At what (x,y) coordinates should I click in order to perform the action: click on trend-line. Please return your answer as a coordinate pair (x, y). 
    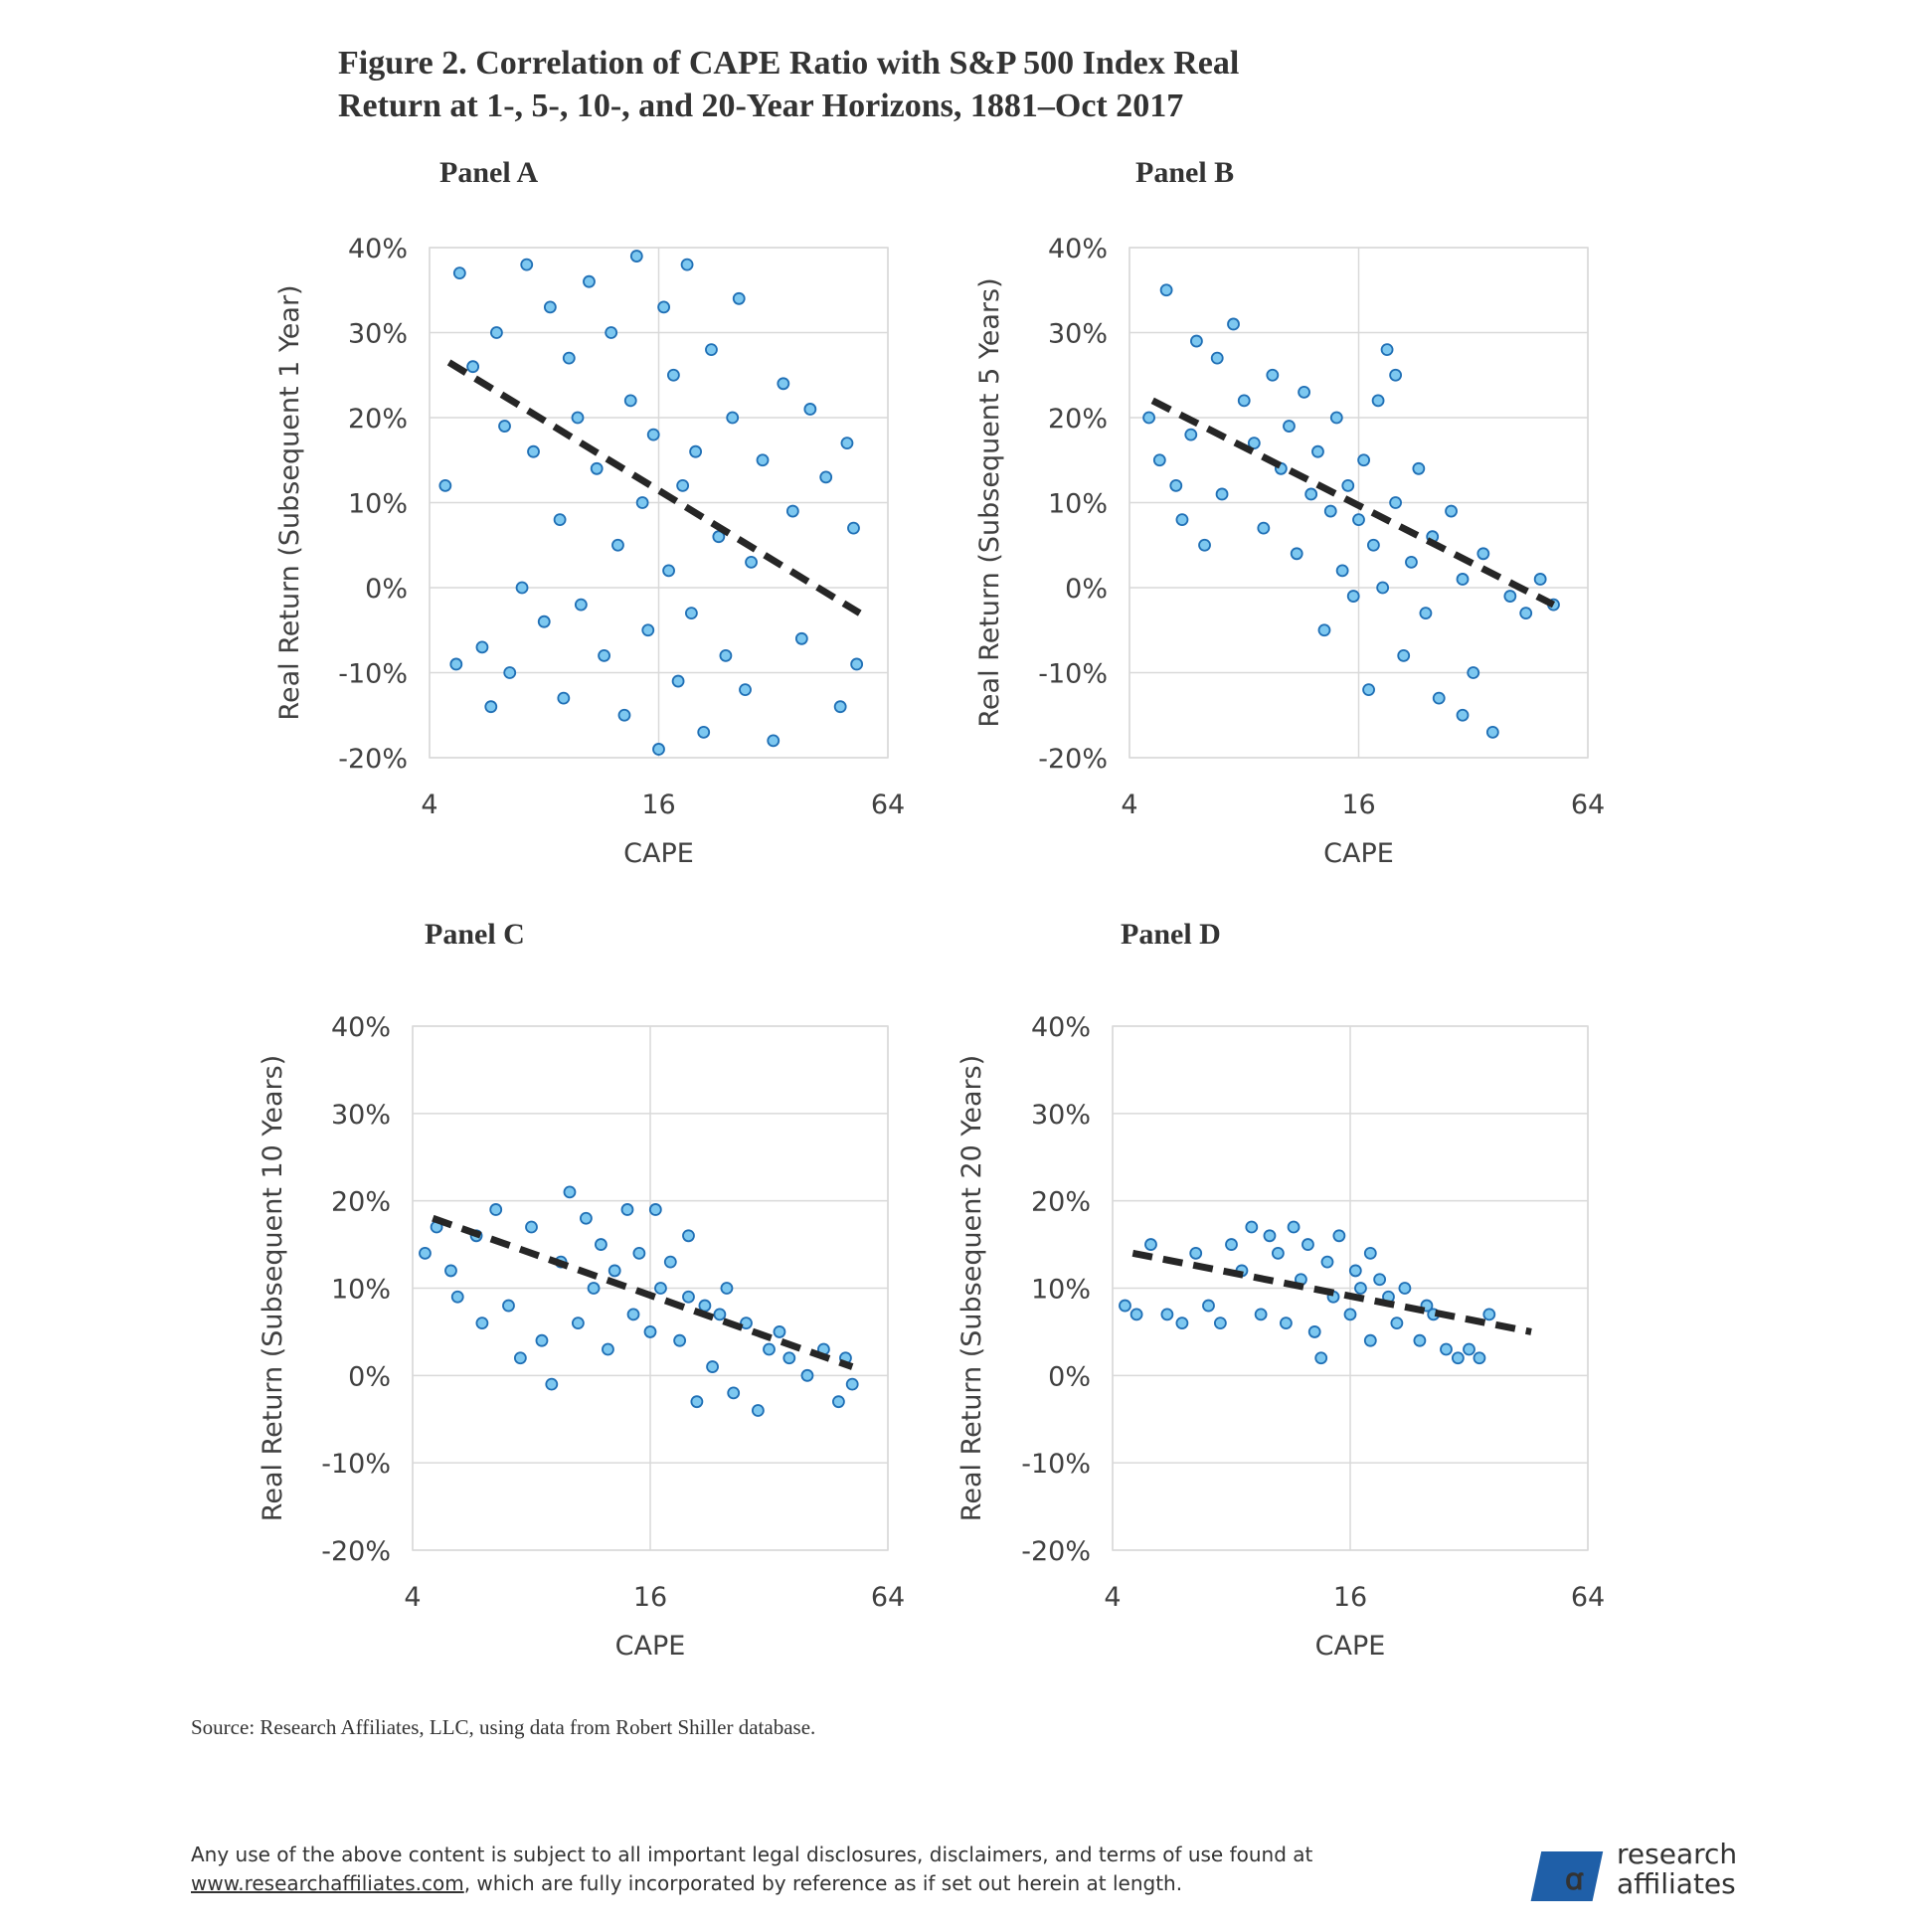
    Looking at the image, I should click on (643, 1292).